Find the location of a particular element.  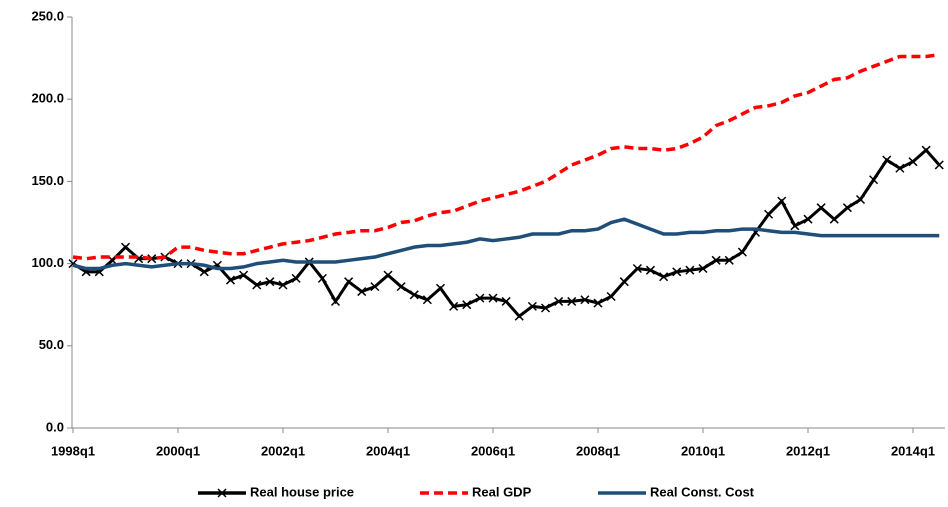

legend-label: Real house price is located at coordinates (302, 491).